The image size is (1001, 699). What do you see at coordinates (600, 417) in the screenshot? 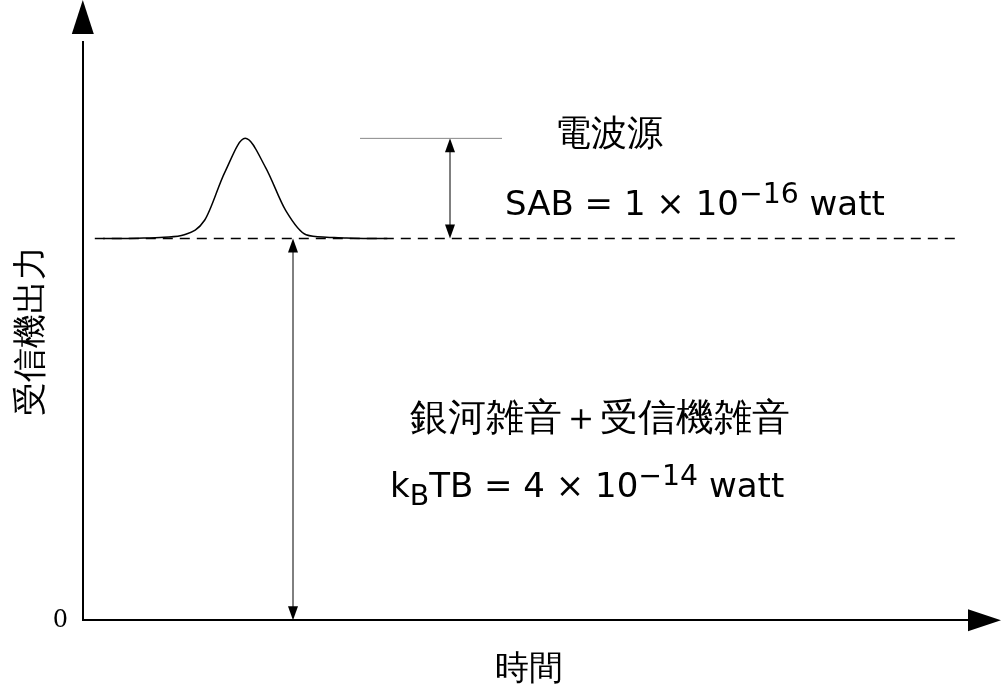
I see `annotation: 銀河雑音＋受信機雑音` at bounding box center [600, 417].